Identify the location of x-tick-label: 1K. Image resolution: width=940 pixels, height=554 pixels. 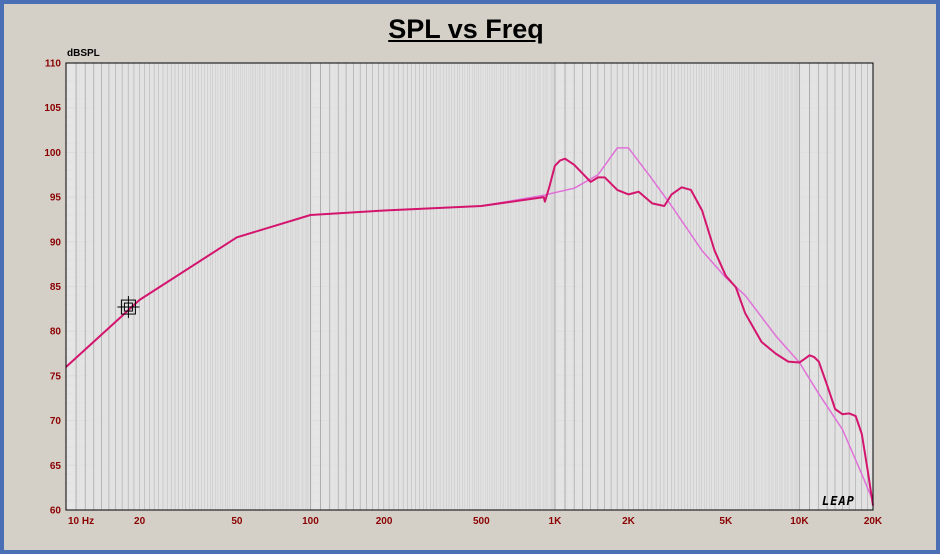
(556, 521).